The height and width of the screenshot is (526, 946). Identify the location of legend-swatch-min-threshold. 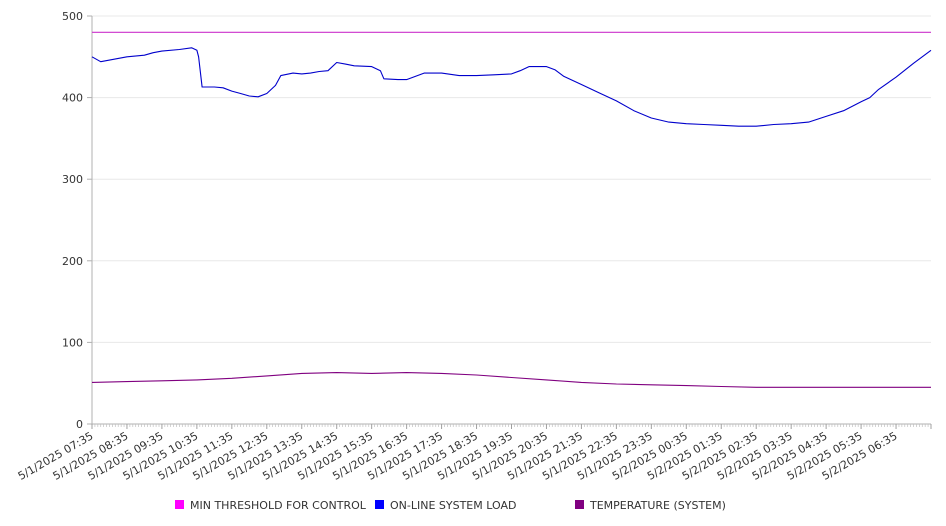
(179, 504).